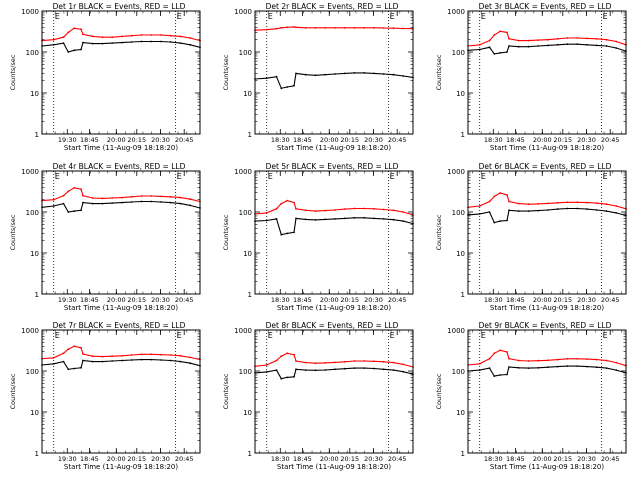 This screenshot has width=640, height=480. Describe the element at coordinates (329, 300) in the screenshot. I see `x-tick-label: 20:00` at that location.